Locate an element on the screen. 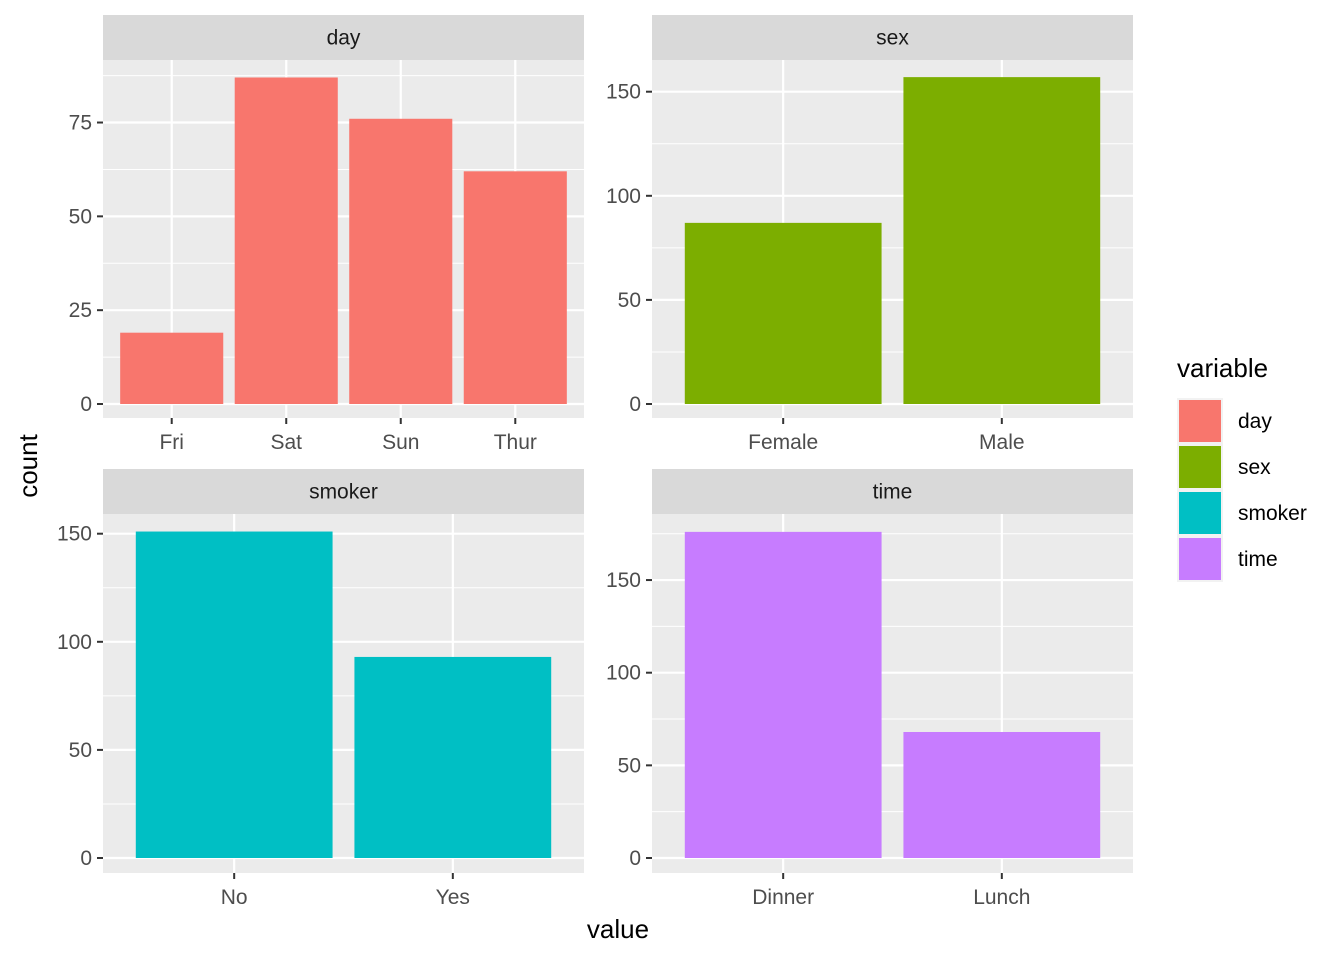 The image size is (1344, 960). x-tick-label: Yes is located at coordinates (453, 897).